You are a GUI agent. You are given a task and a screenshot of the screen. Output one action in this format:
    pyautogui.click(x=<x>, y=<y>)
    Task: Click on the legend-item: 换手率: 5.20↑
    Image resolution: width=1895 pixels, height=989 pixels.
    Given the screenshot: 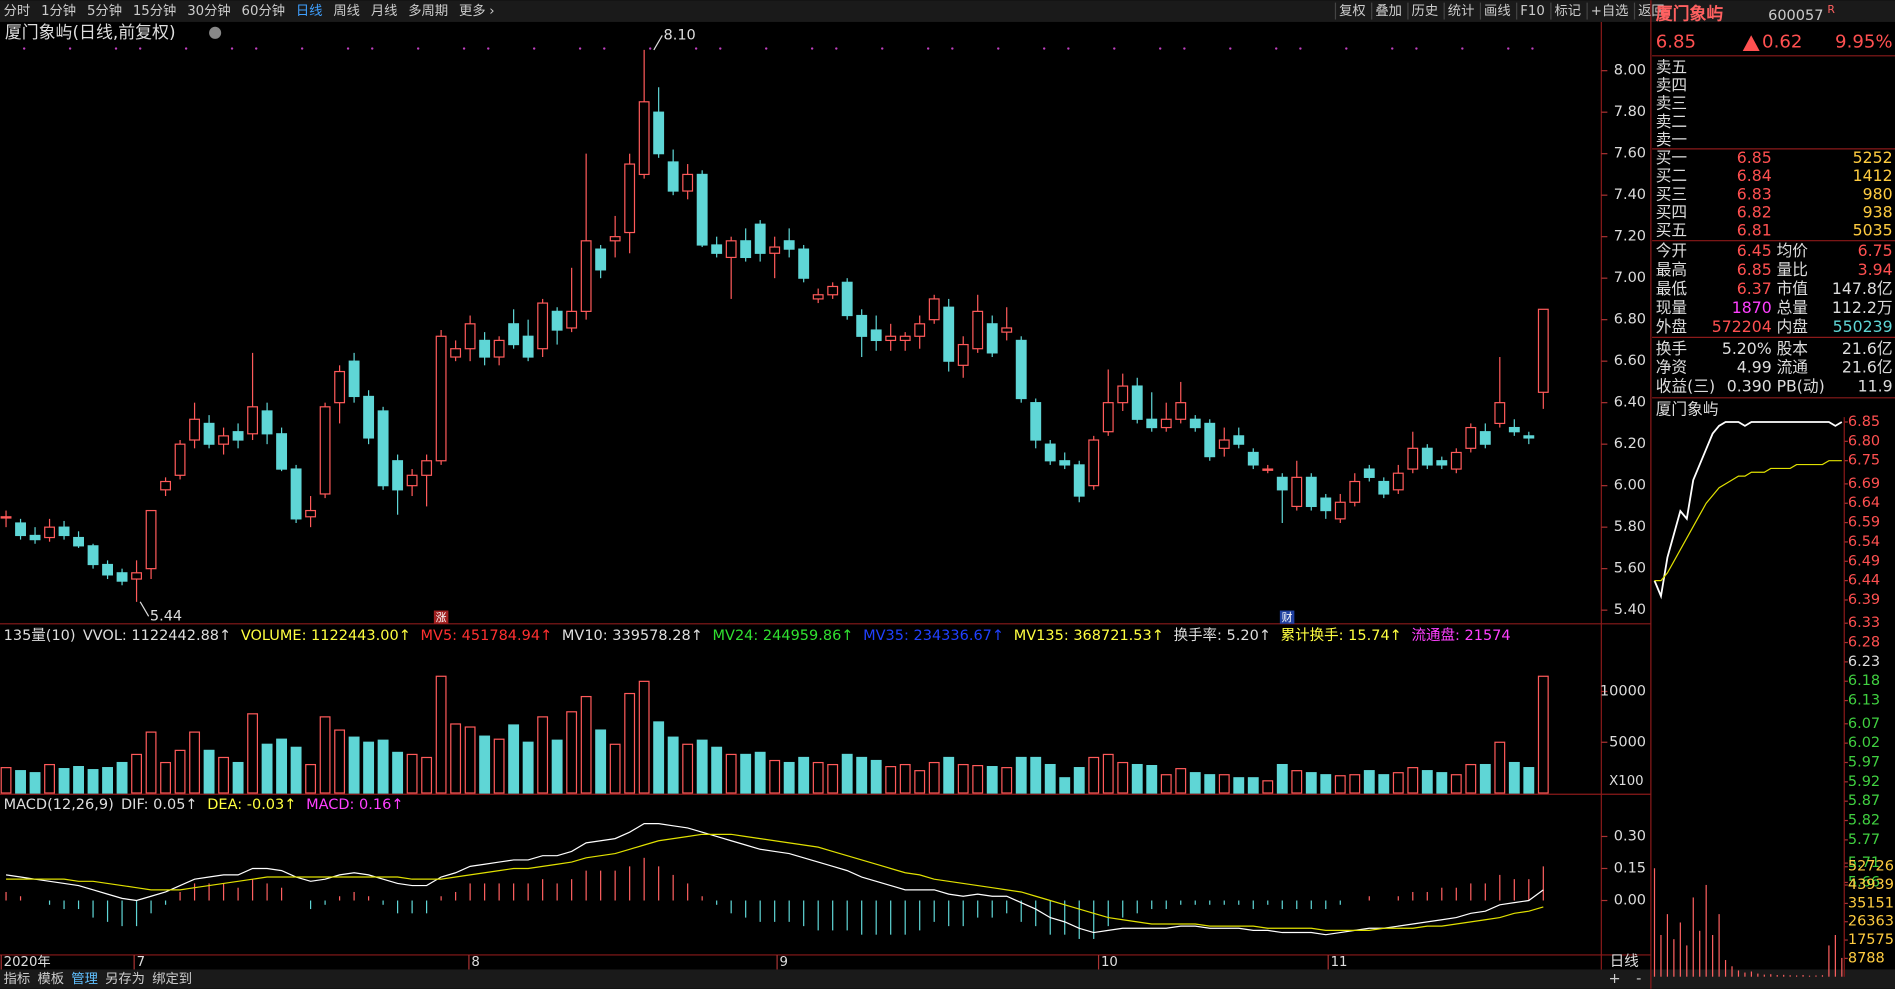 What is the action you would take?
    pyautogui.click(x=1222, y=635)
    